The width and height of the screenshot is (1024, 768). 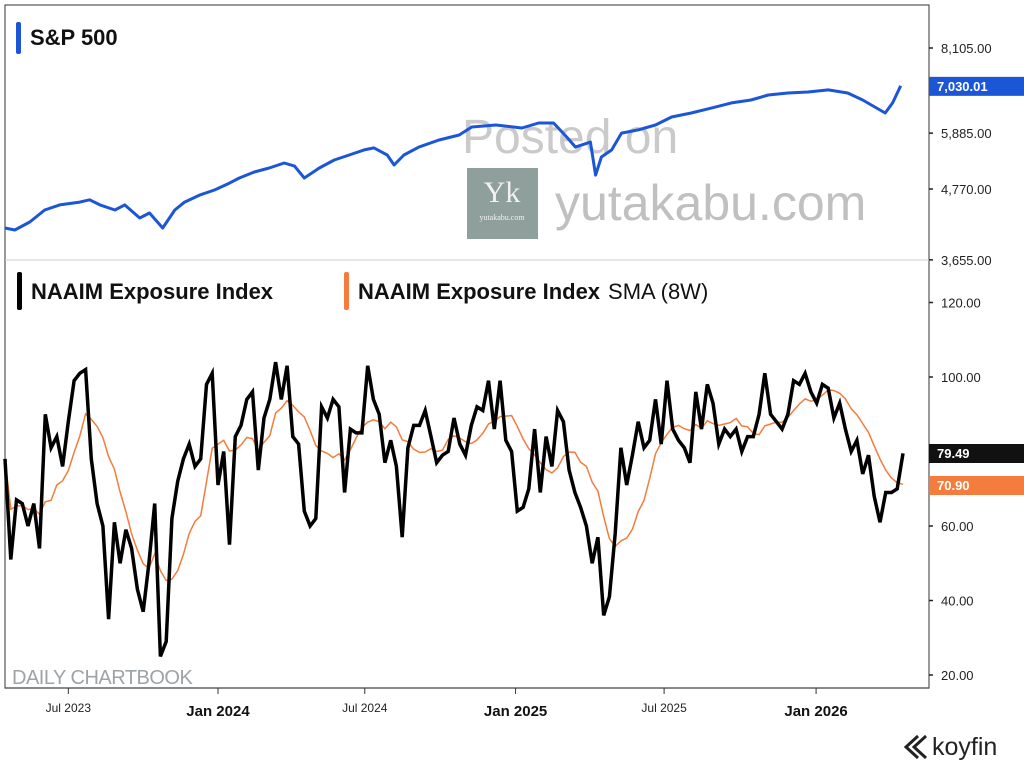 I want to click on naaim-last-value-tag: 79.49, so click(x=953, y=453).